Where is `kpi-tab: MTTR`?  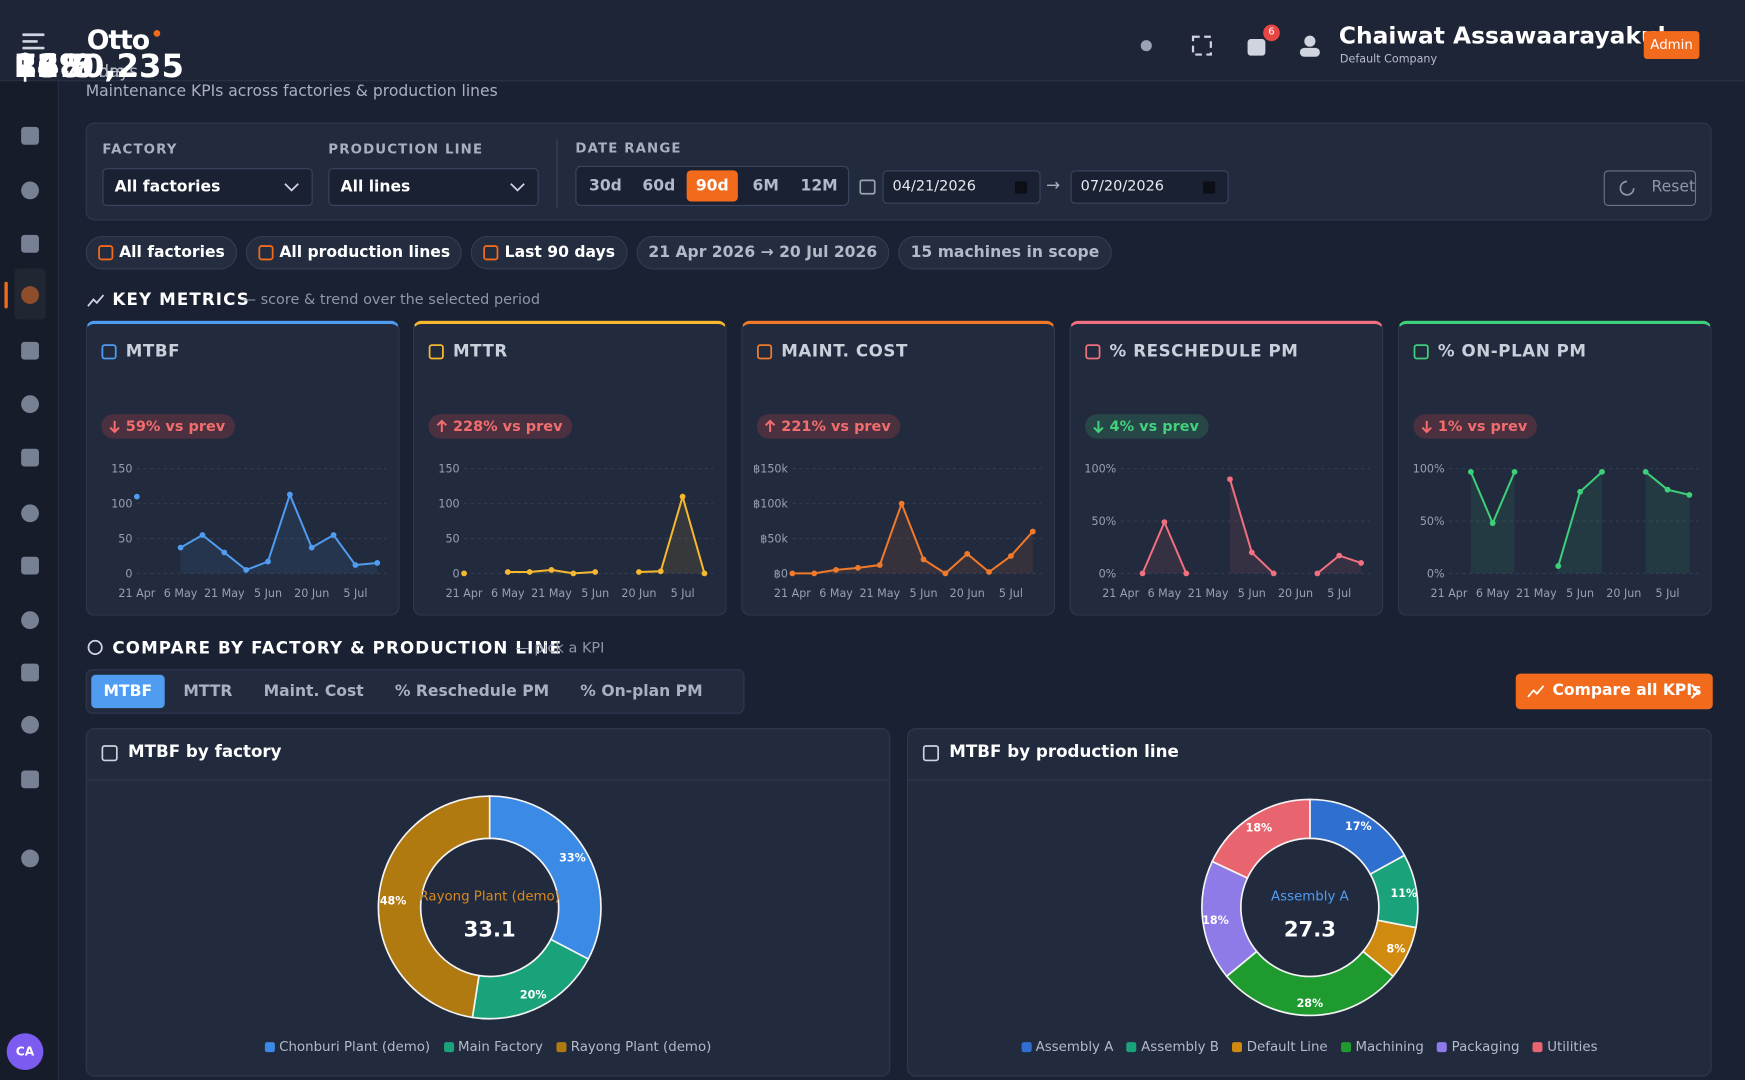
kpi-tab: MTTR is located at coordinates (208, 691).